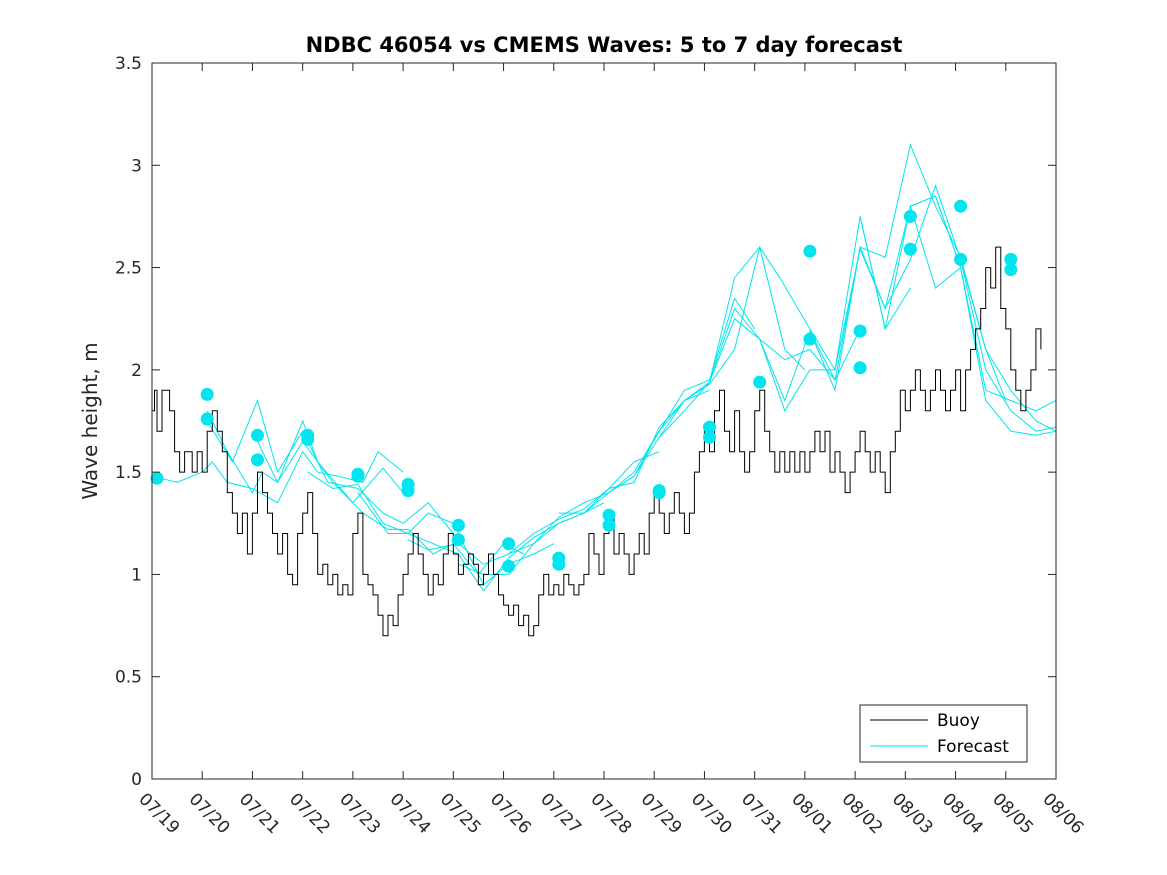 The width and height of the screenshot is (1167, 875). I want to click on y-tick-label: 1.5, so click(128, 473).